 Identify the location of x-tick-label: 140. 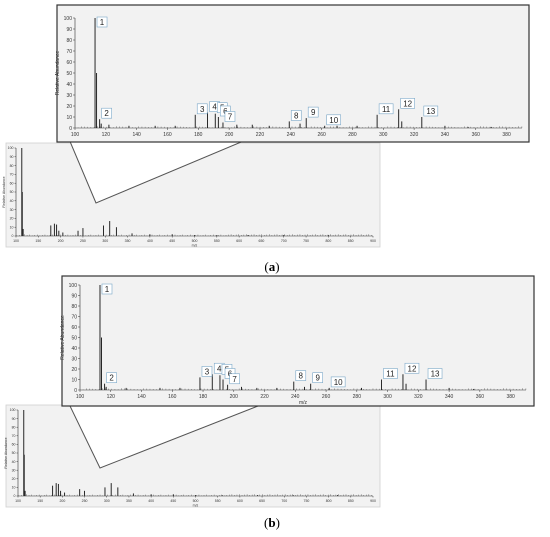
(141, 397).